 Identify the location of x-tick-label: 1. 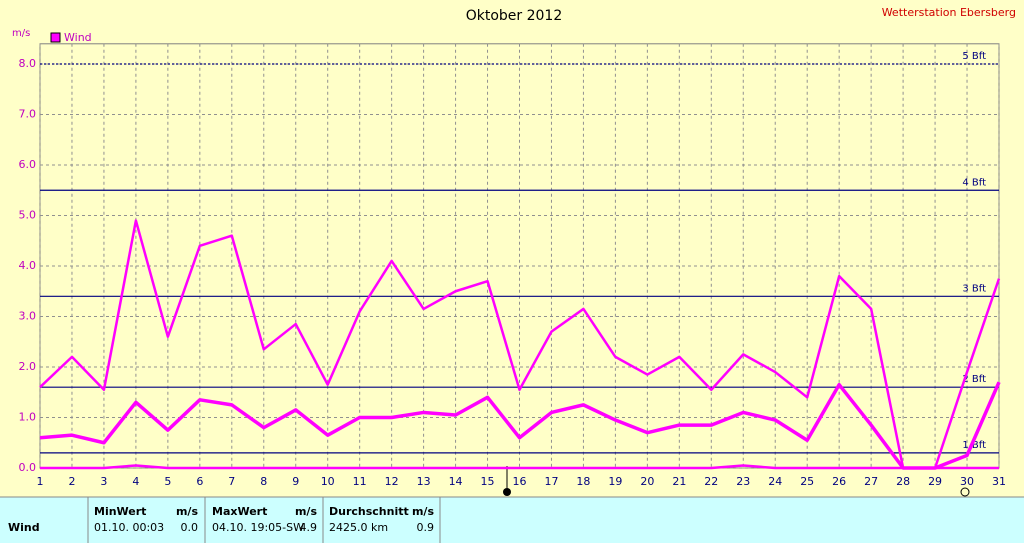
(40, 481).